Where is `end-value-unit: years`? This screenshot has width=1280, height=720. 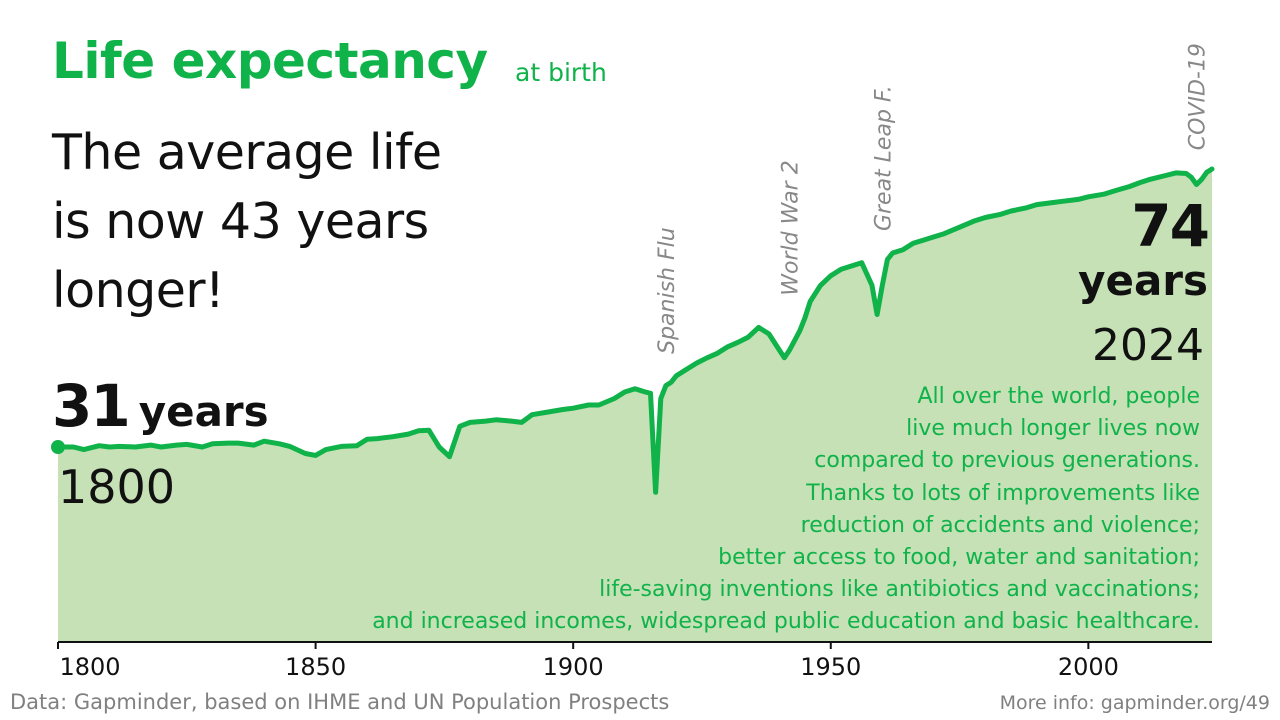
end-value-unit: years is located at coordinates (1143, 280).